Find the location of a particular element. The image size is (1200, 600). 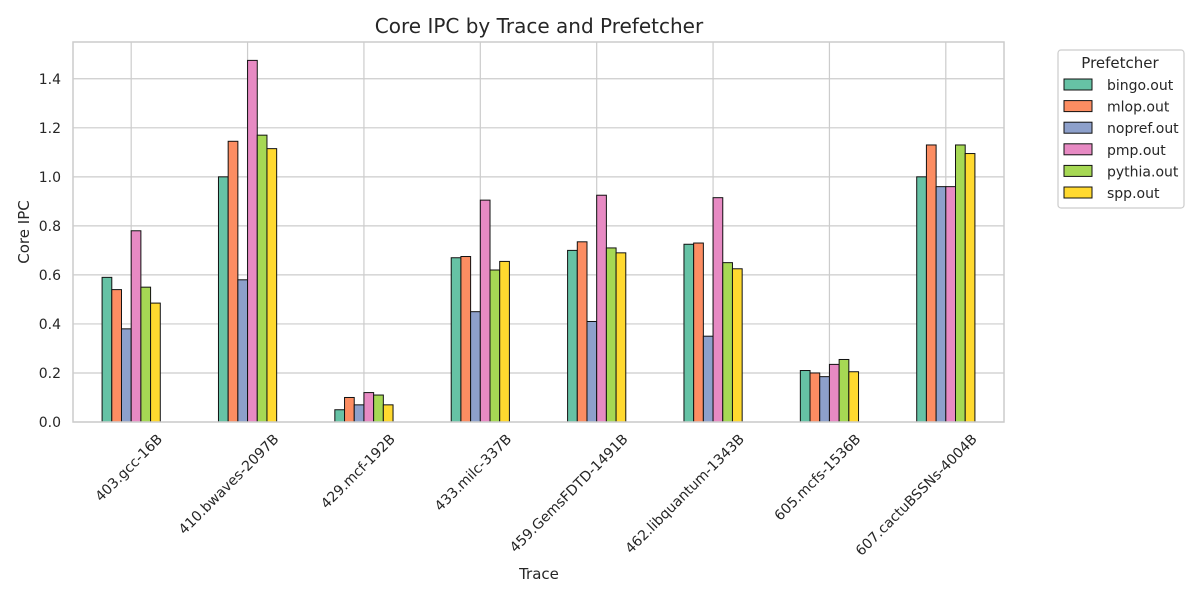

x-axis-label: Trace is located at coordinates (538, 574).